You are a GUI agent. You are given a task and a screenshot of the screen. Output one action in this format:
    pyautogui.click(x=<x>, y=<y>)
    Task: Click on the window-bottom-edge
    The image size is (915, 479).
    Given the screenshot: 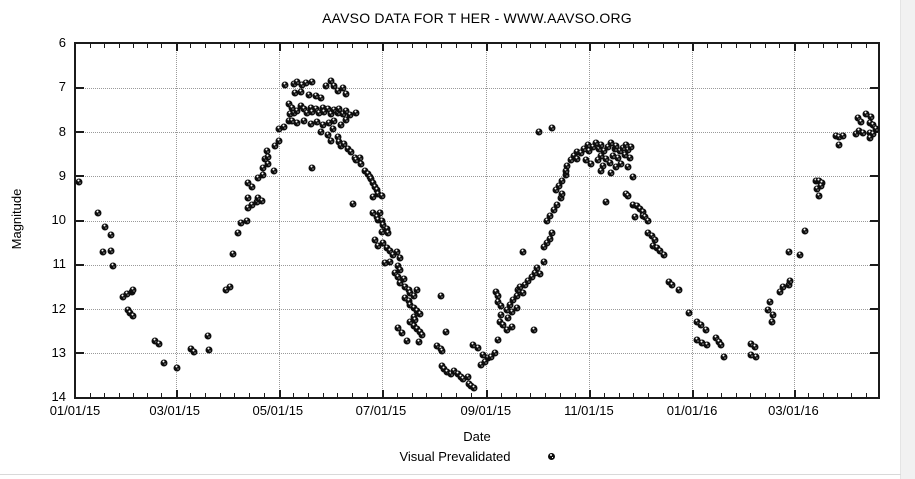 What is the action you would take?
    pyautogui.click(x=450, y=474)
    